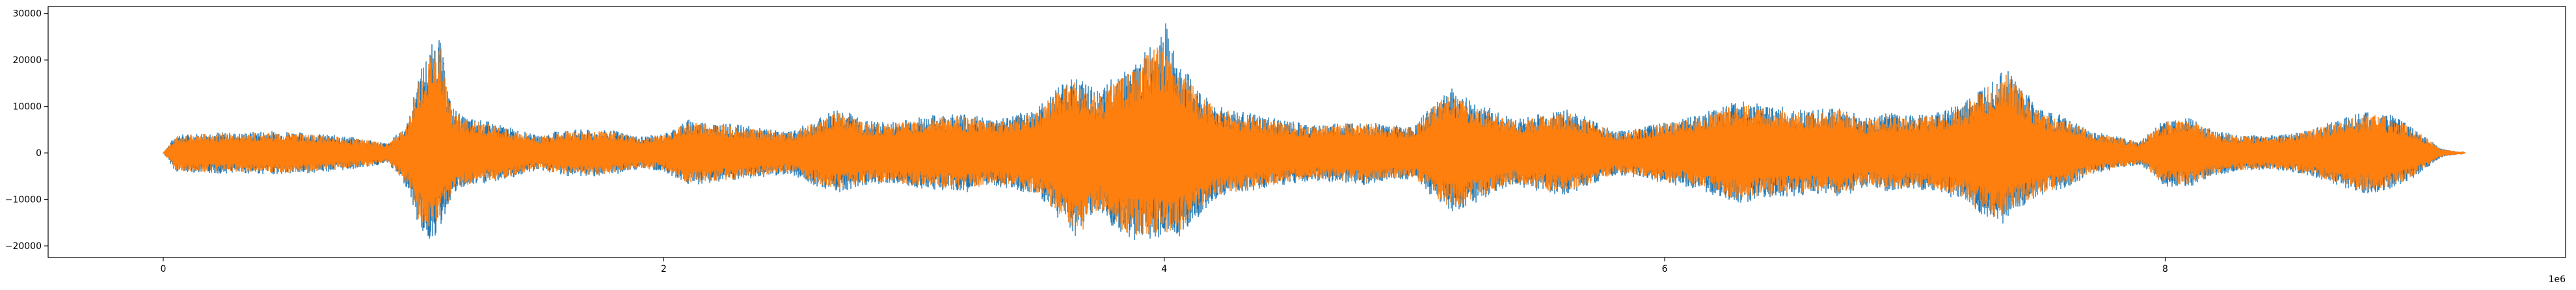 The width and height of the screenshot is (2576, 290). I want to click on x-tick-label: 2, so click(664, 269).